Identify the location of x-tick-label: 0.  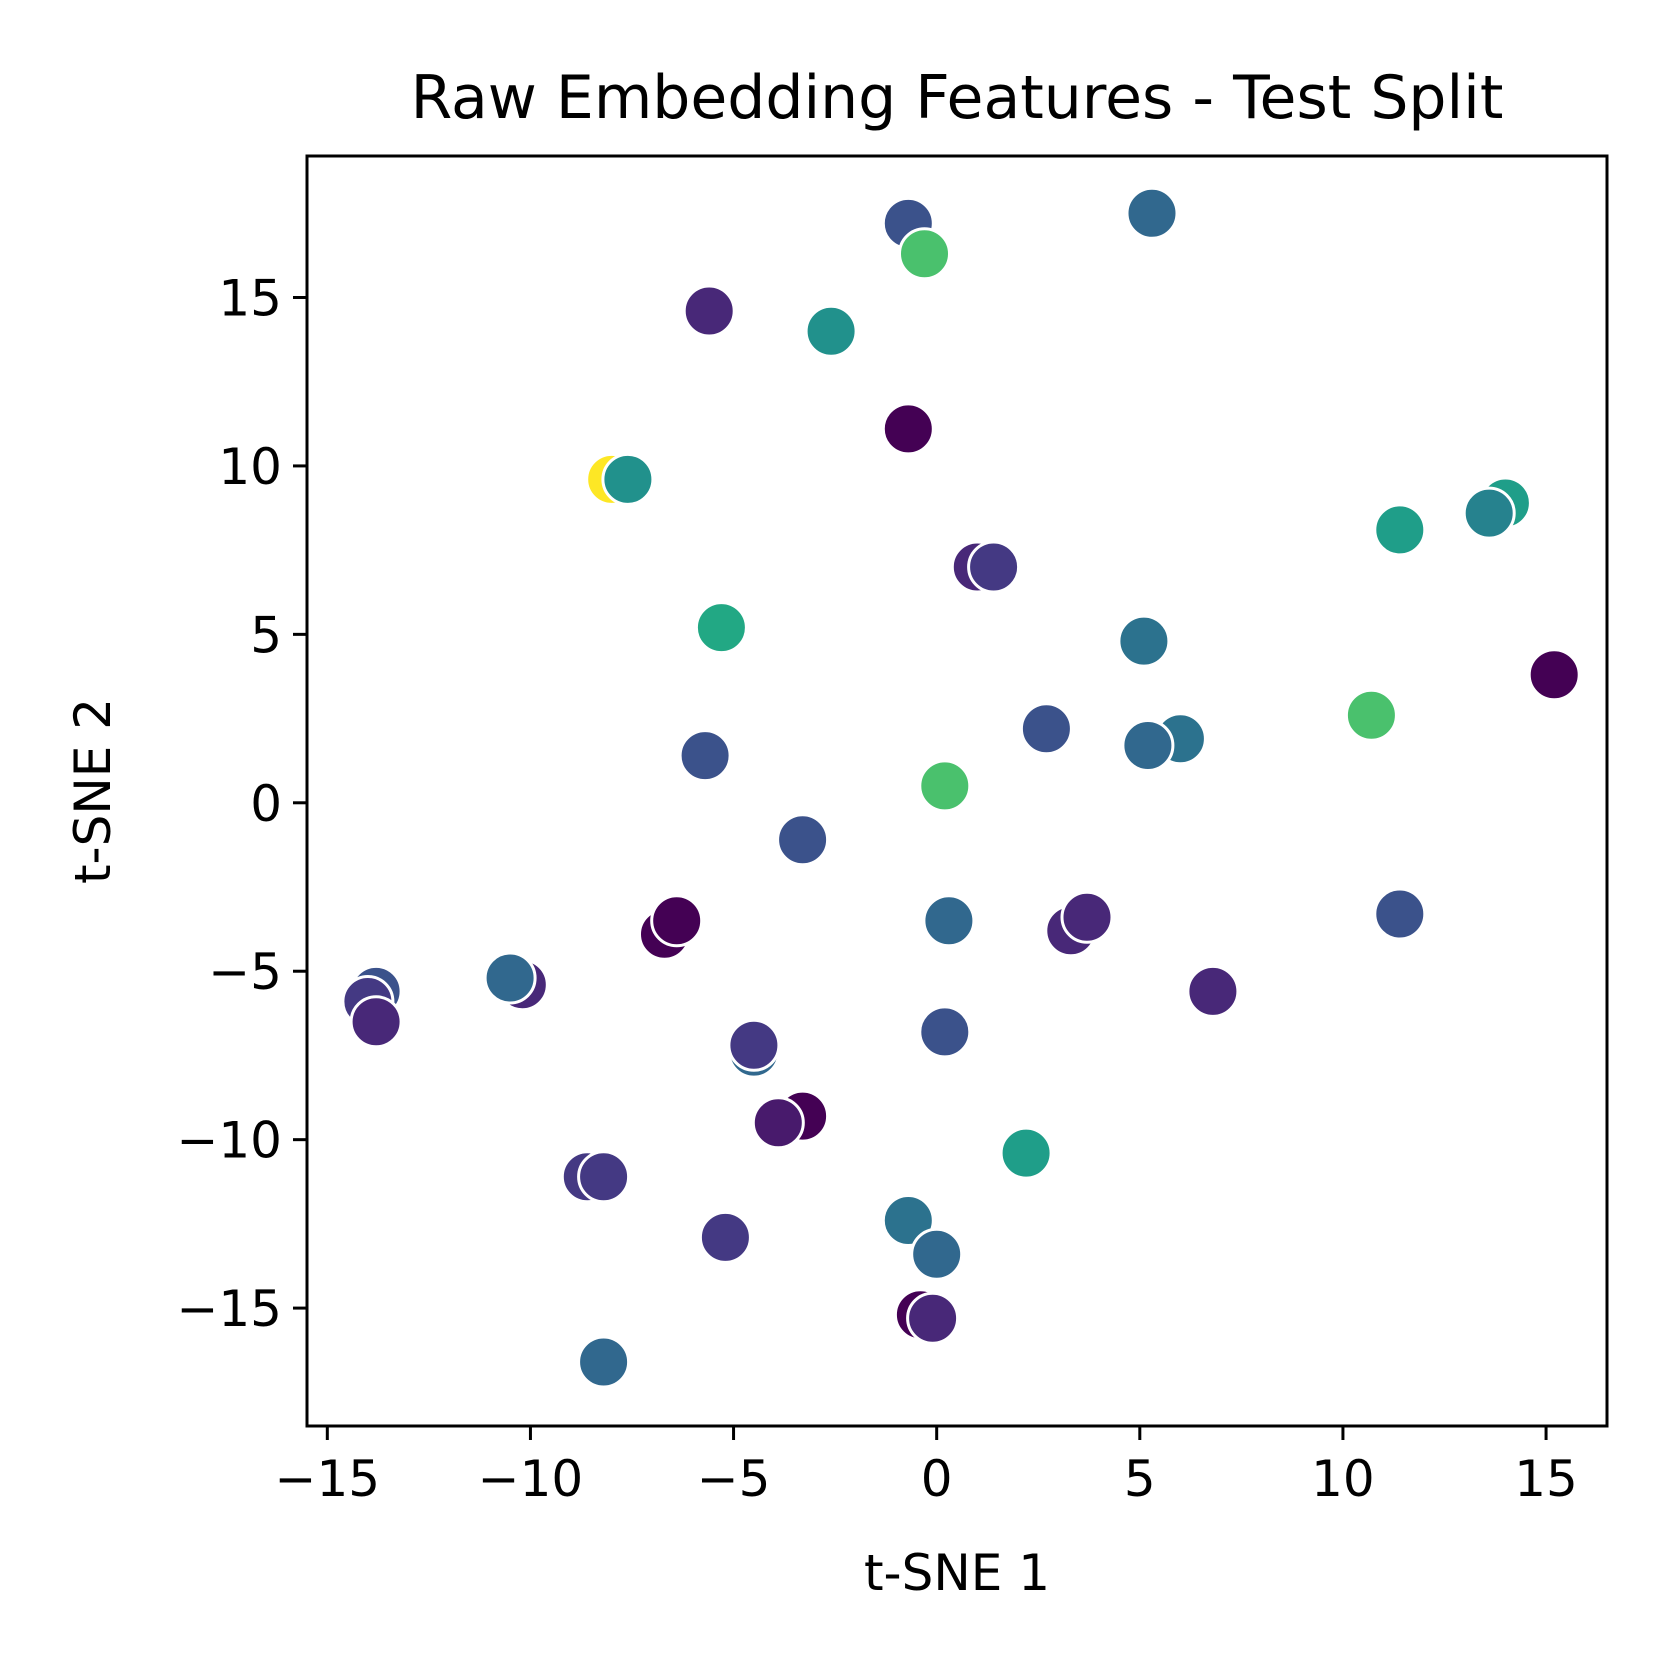
(937, 1479).